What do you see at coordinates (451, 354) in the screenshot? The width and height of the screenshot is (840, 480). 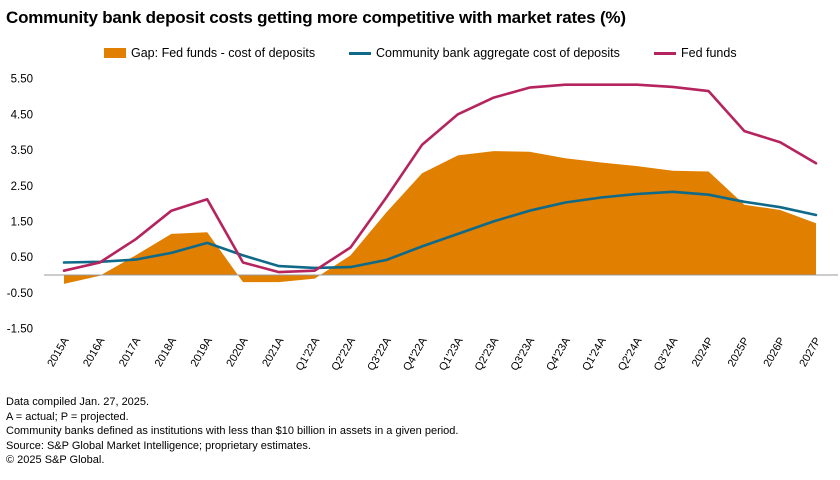 I see `x-tick-label: Q1'23A` at bounding box center [451, 354].